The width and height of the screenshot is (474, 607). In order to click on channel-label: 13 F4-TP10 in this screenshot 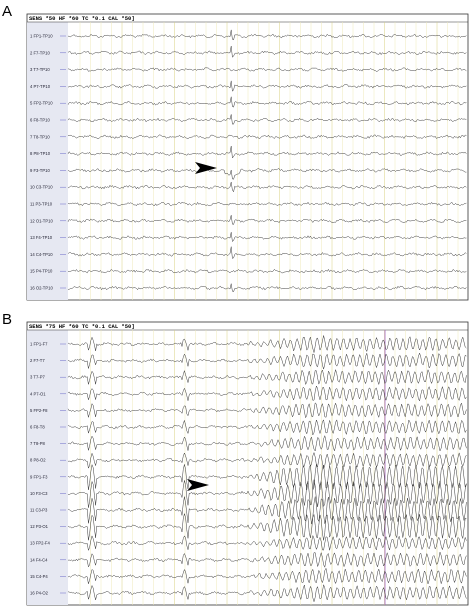, I will do `click(41, 237)`.